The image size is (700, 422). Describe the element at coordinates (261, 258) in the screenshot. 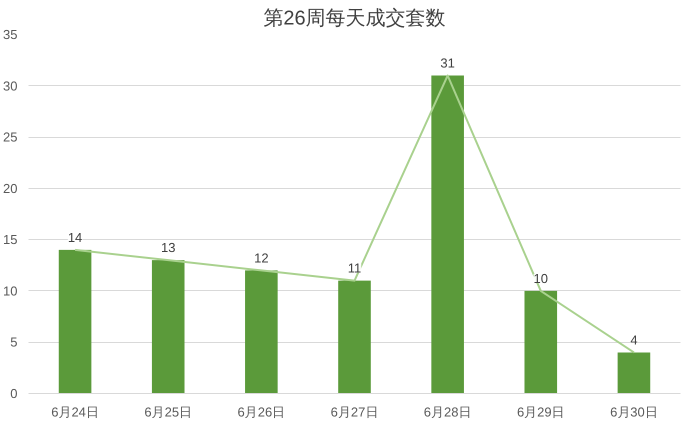

I see `data-label: 12` at that location.